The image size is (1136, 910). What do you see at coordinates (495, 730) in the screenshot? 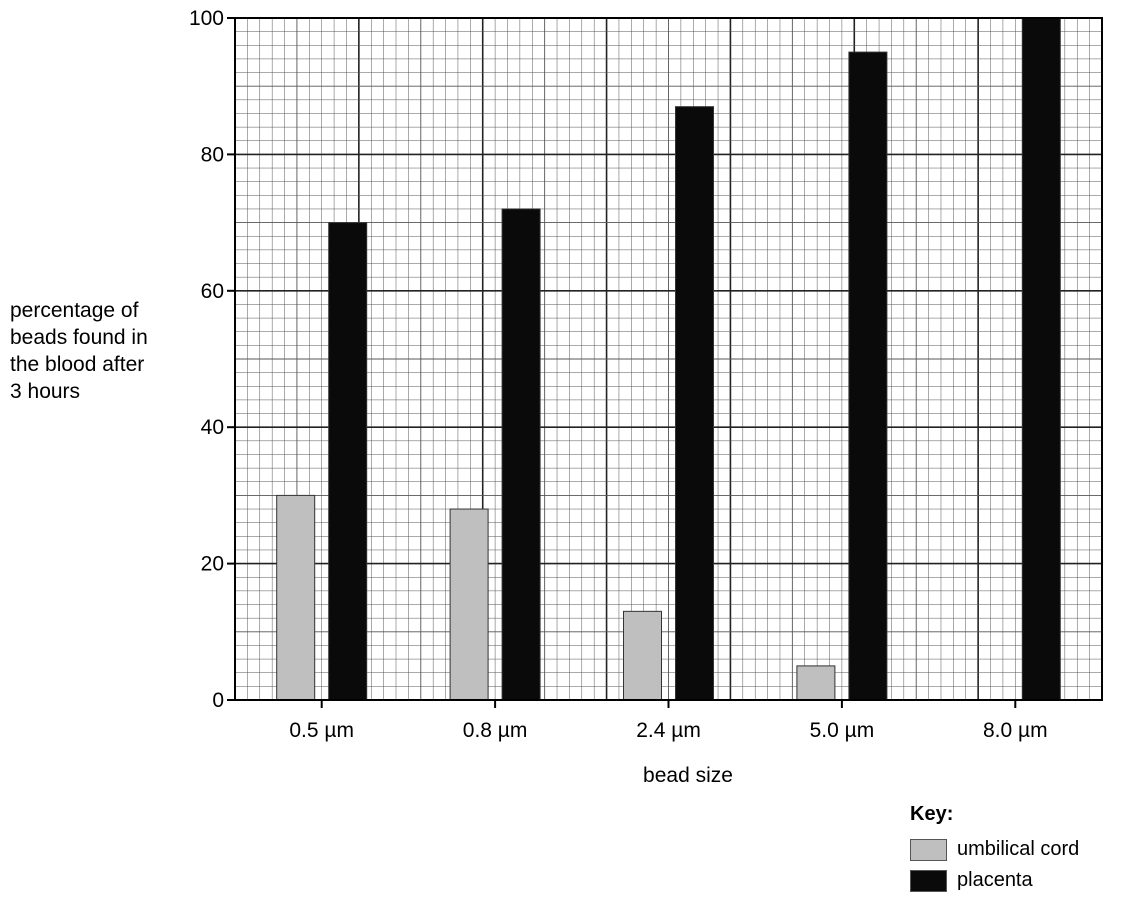
I see `x-tick-label: 0.8 µm` at bounding box center [495, 730].